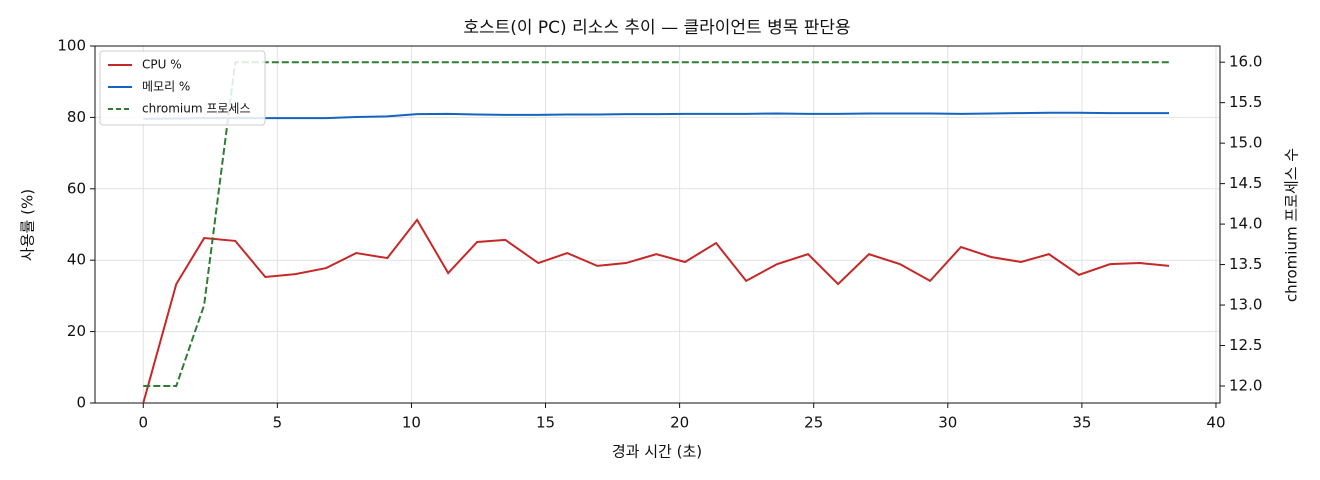  Describe the element at coordinates (947, 423) in the screenshot. I see `x-tick-label: 30` at that location.